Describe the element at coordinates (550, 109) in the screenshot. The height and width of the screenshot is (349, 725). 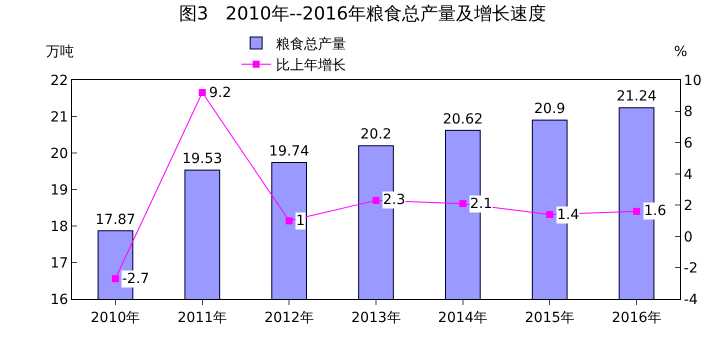
I see `data-label: 20.9` at that location.